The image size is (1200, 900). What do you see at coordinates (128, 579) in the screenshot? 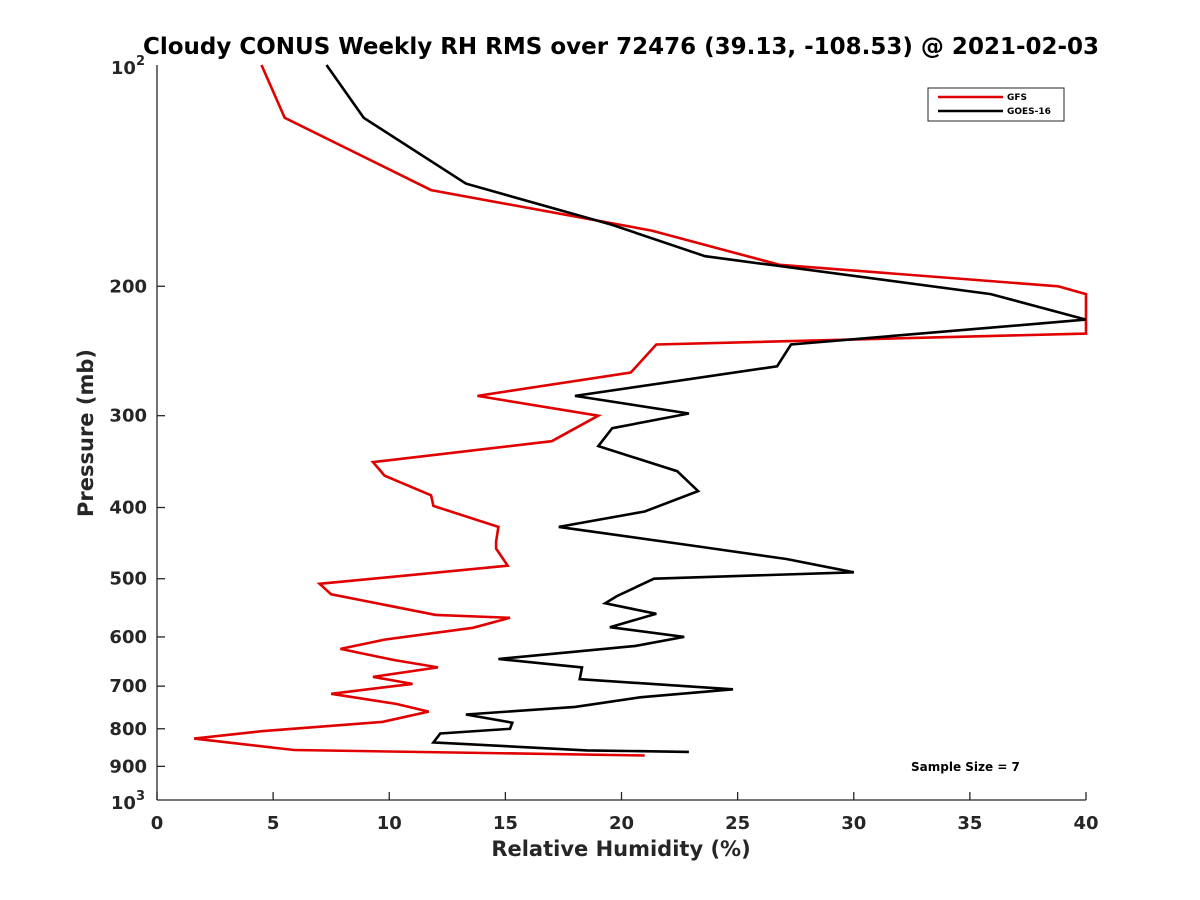
I see `y-tick-label: 500` at bounding box center [128, 579].